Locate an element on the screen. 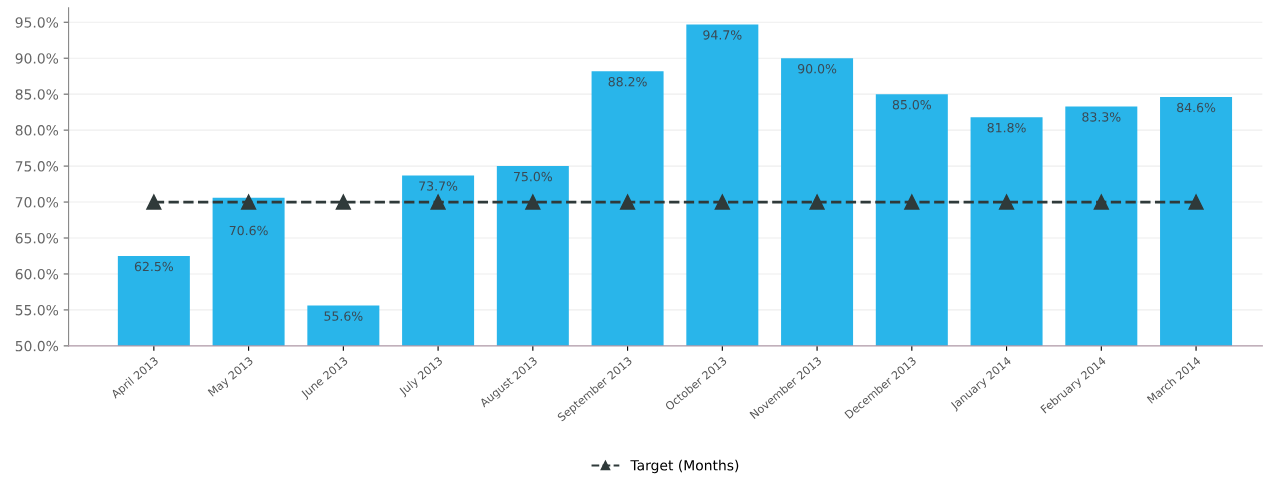 The height and width of the screenshot is (492, 1270). y-tick-label: 70.0% is located at coordinates (37, 202).